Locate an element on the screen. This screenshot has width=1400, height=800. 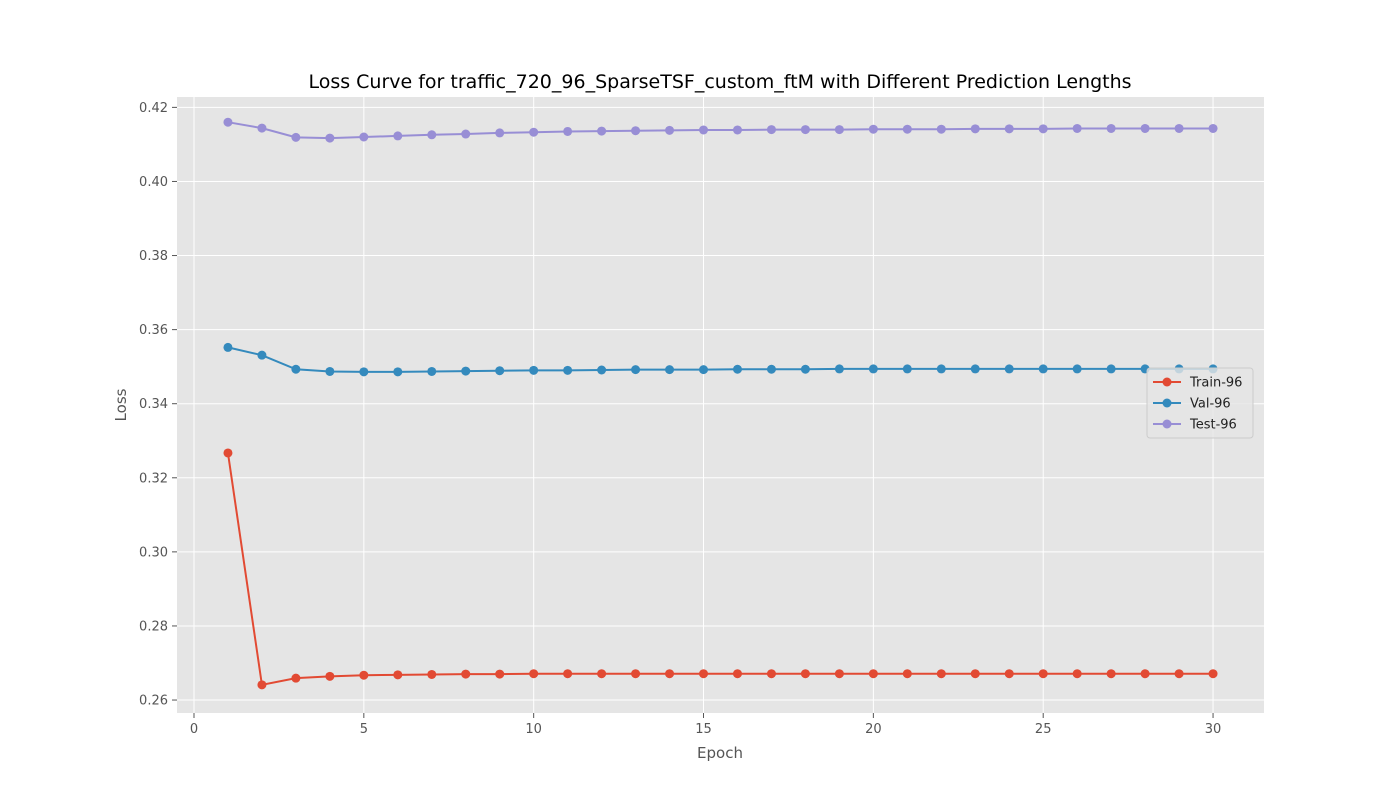
legend-label: Val-96 is located at coordinates (1210, 404).